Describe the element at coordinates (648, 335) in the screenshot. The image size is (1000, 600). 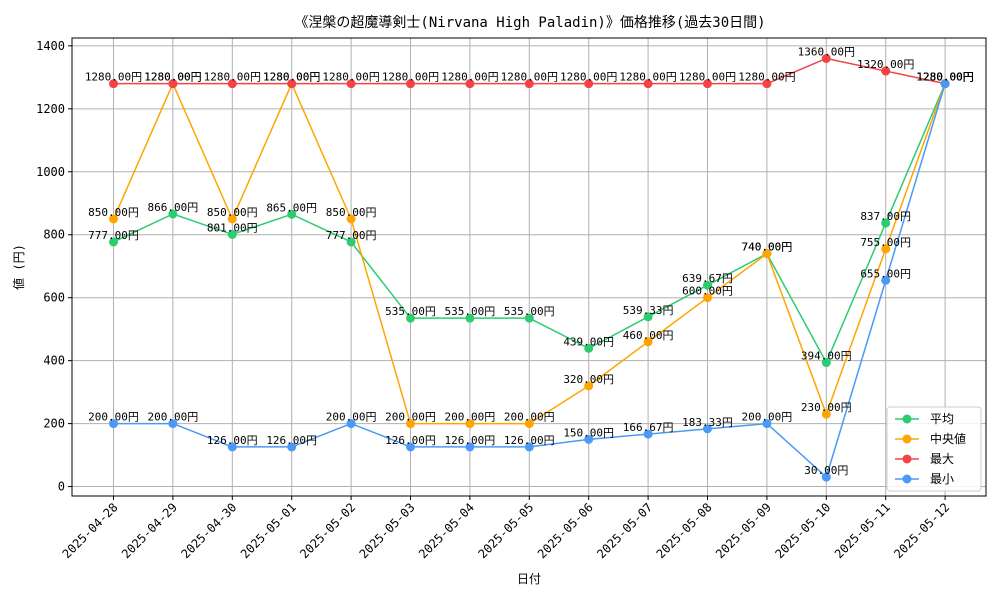
I see `data-label-2: 460.00円` at that location.